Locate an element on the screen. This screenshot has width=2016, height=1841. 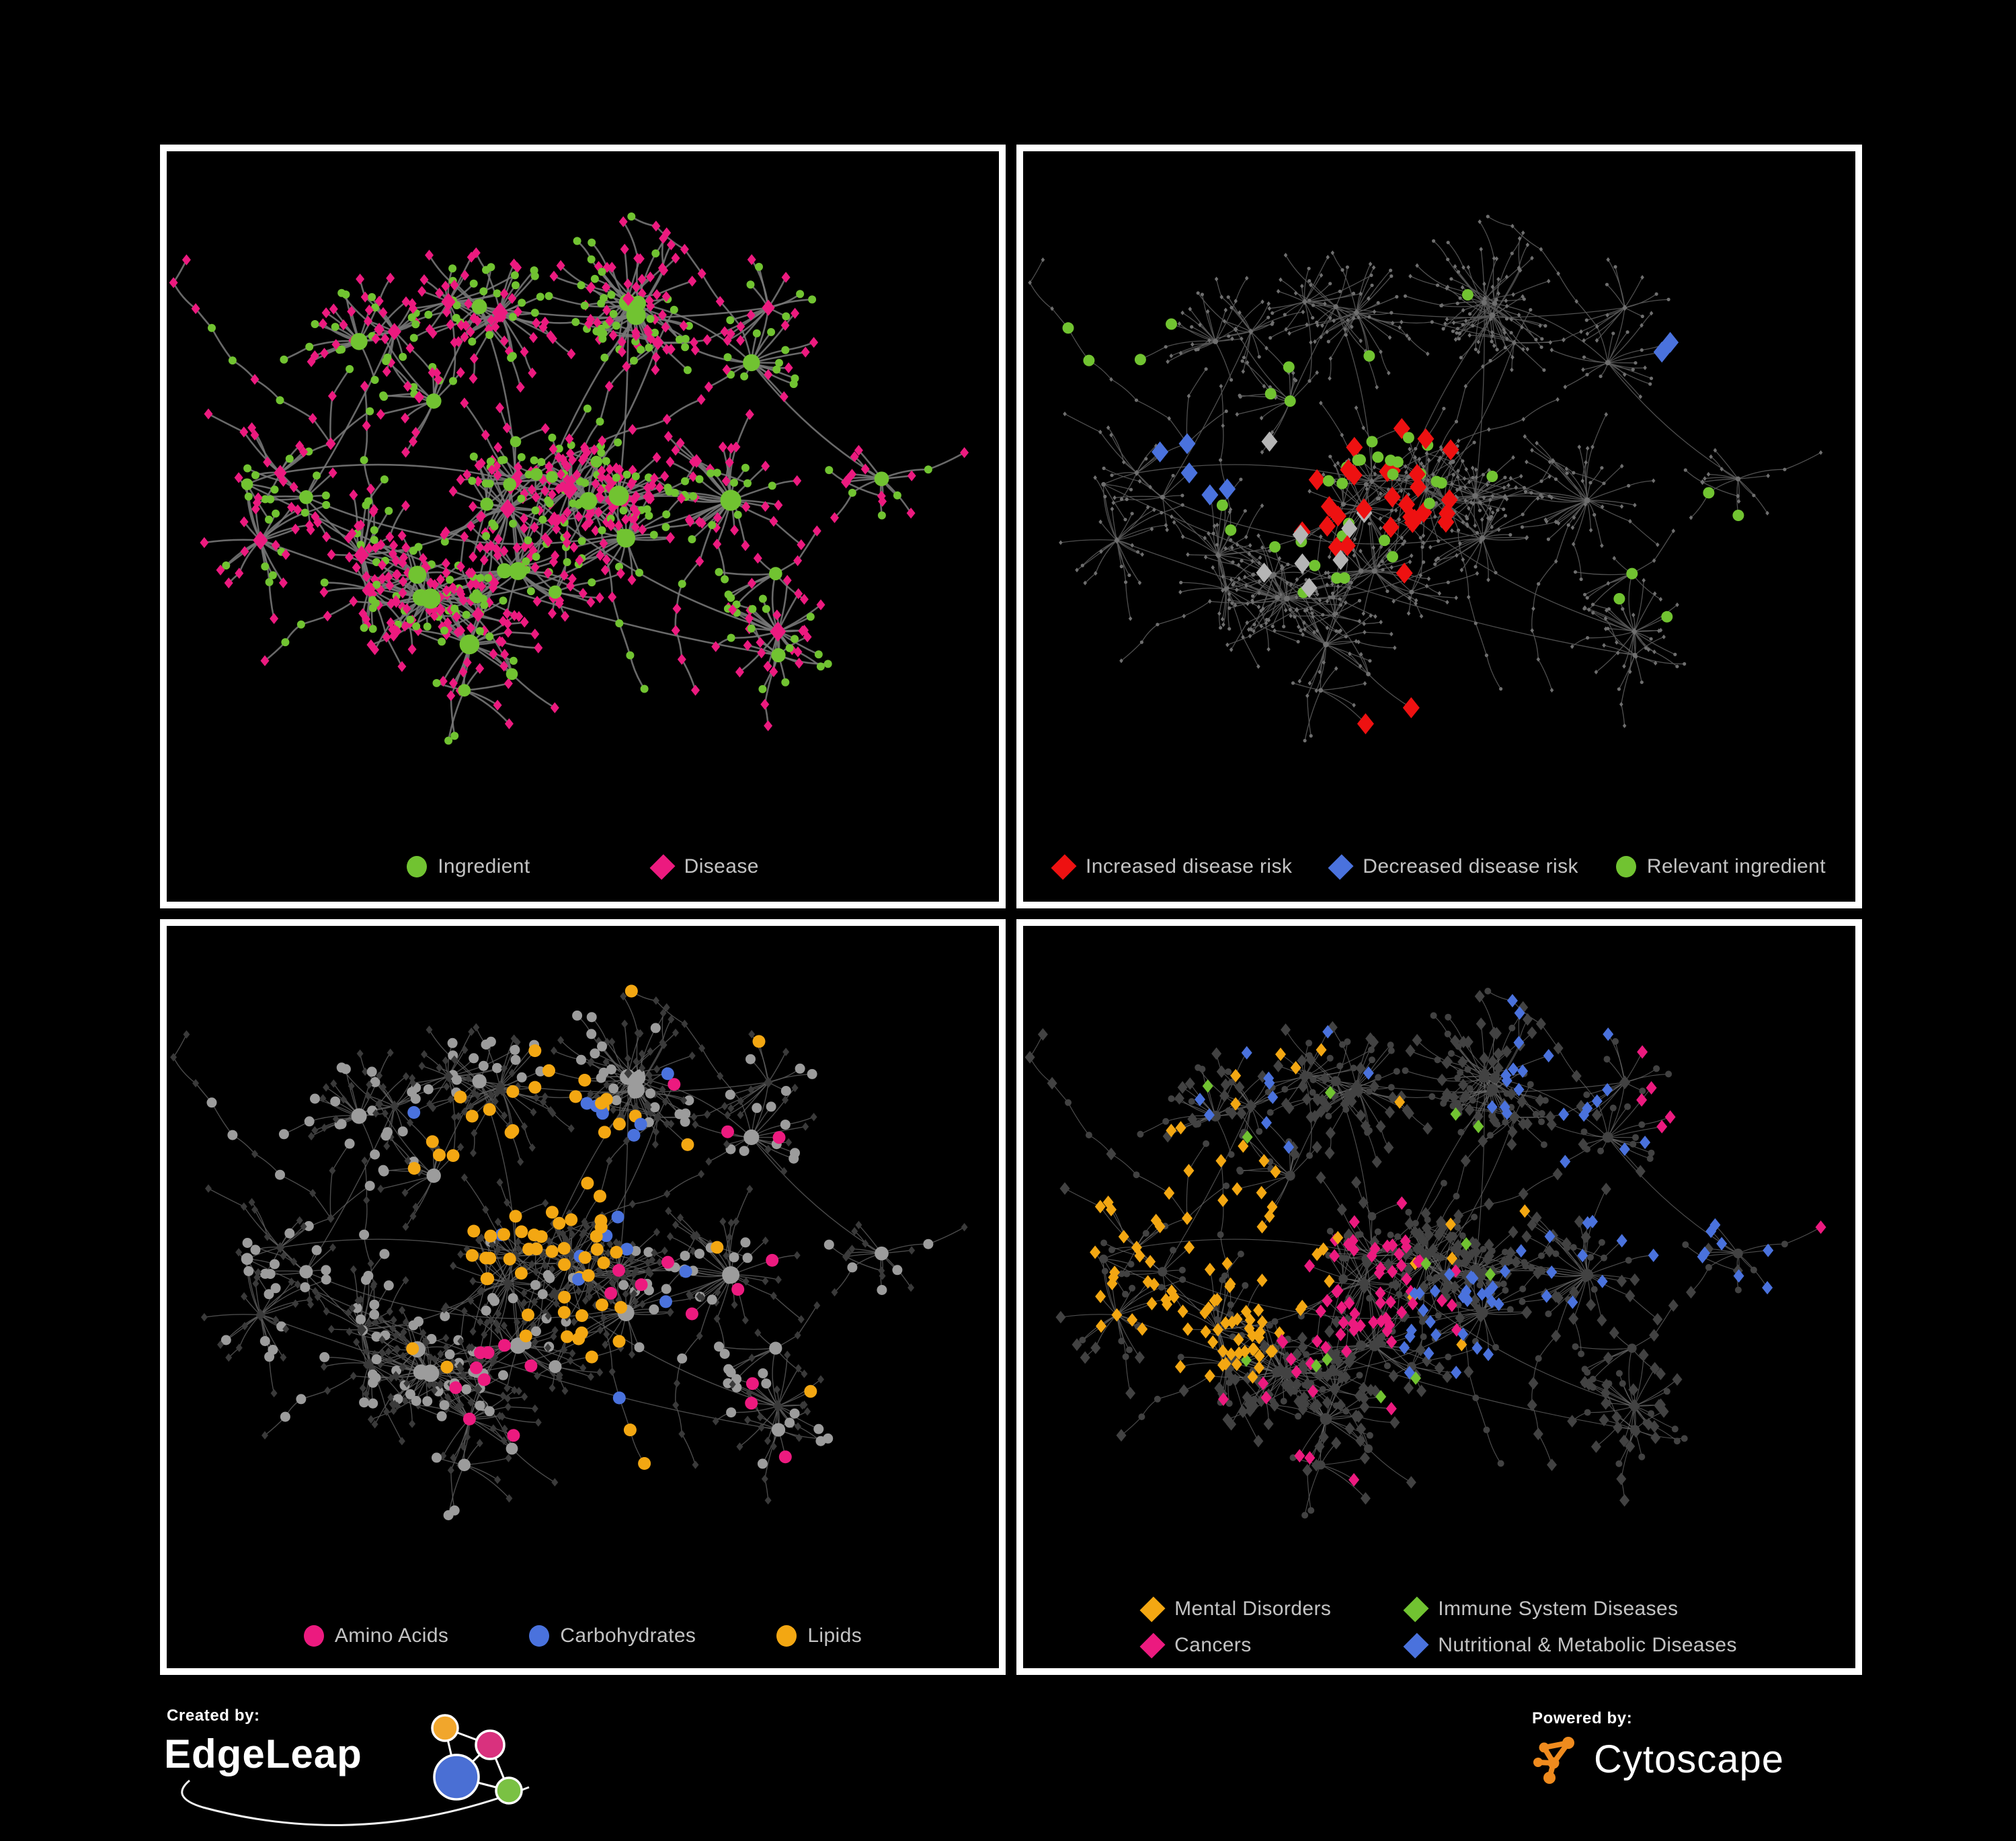
legend-item-mental-disorders: Mental Disorders is located at coordinates (1235, 1609).